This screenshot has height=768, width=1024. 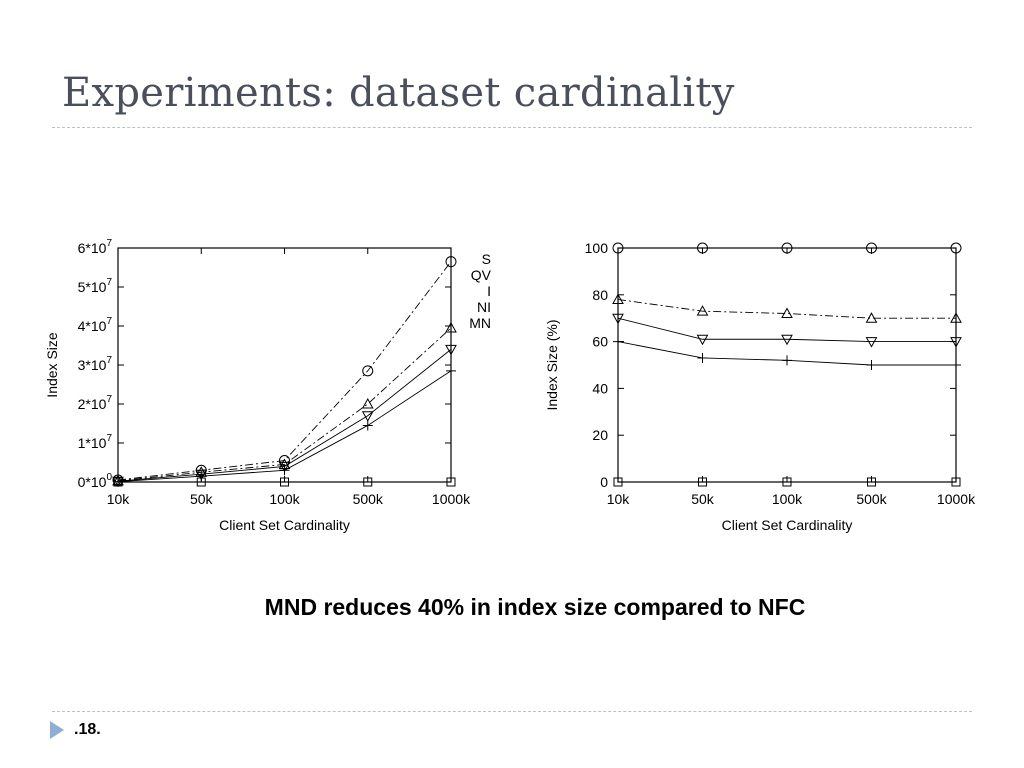 What do you see at coordinates (484, 307) in the screenshot?
I see `legend-entry: NI` at bounding box center [484, 307].